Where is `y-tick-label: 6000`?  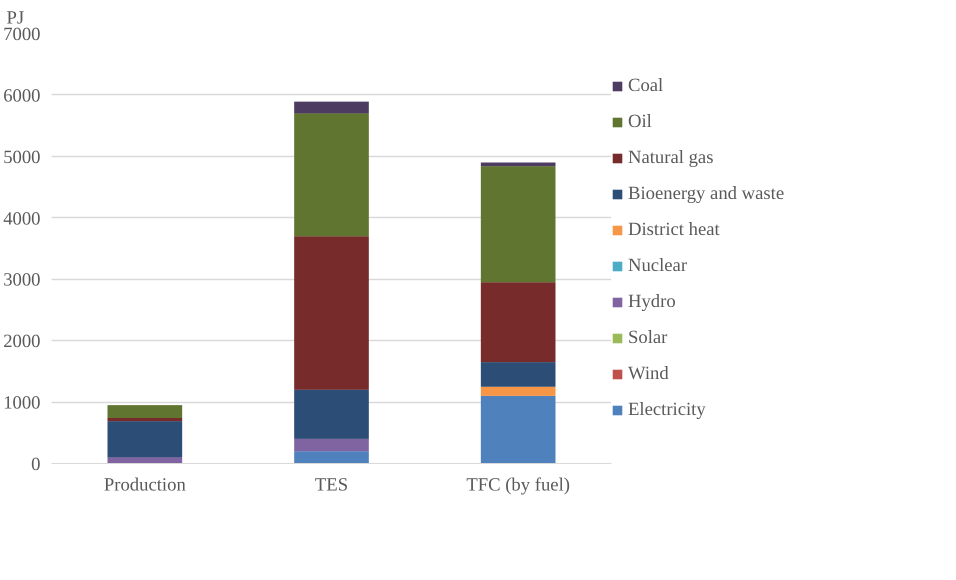
y-tick-label: 6000 is located at coordinates (21, 95).